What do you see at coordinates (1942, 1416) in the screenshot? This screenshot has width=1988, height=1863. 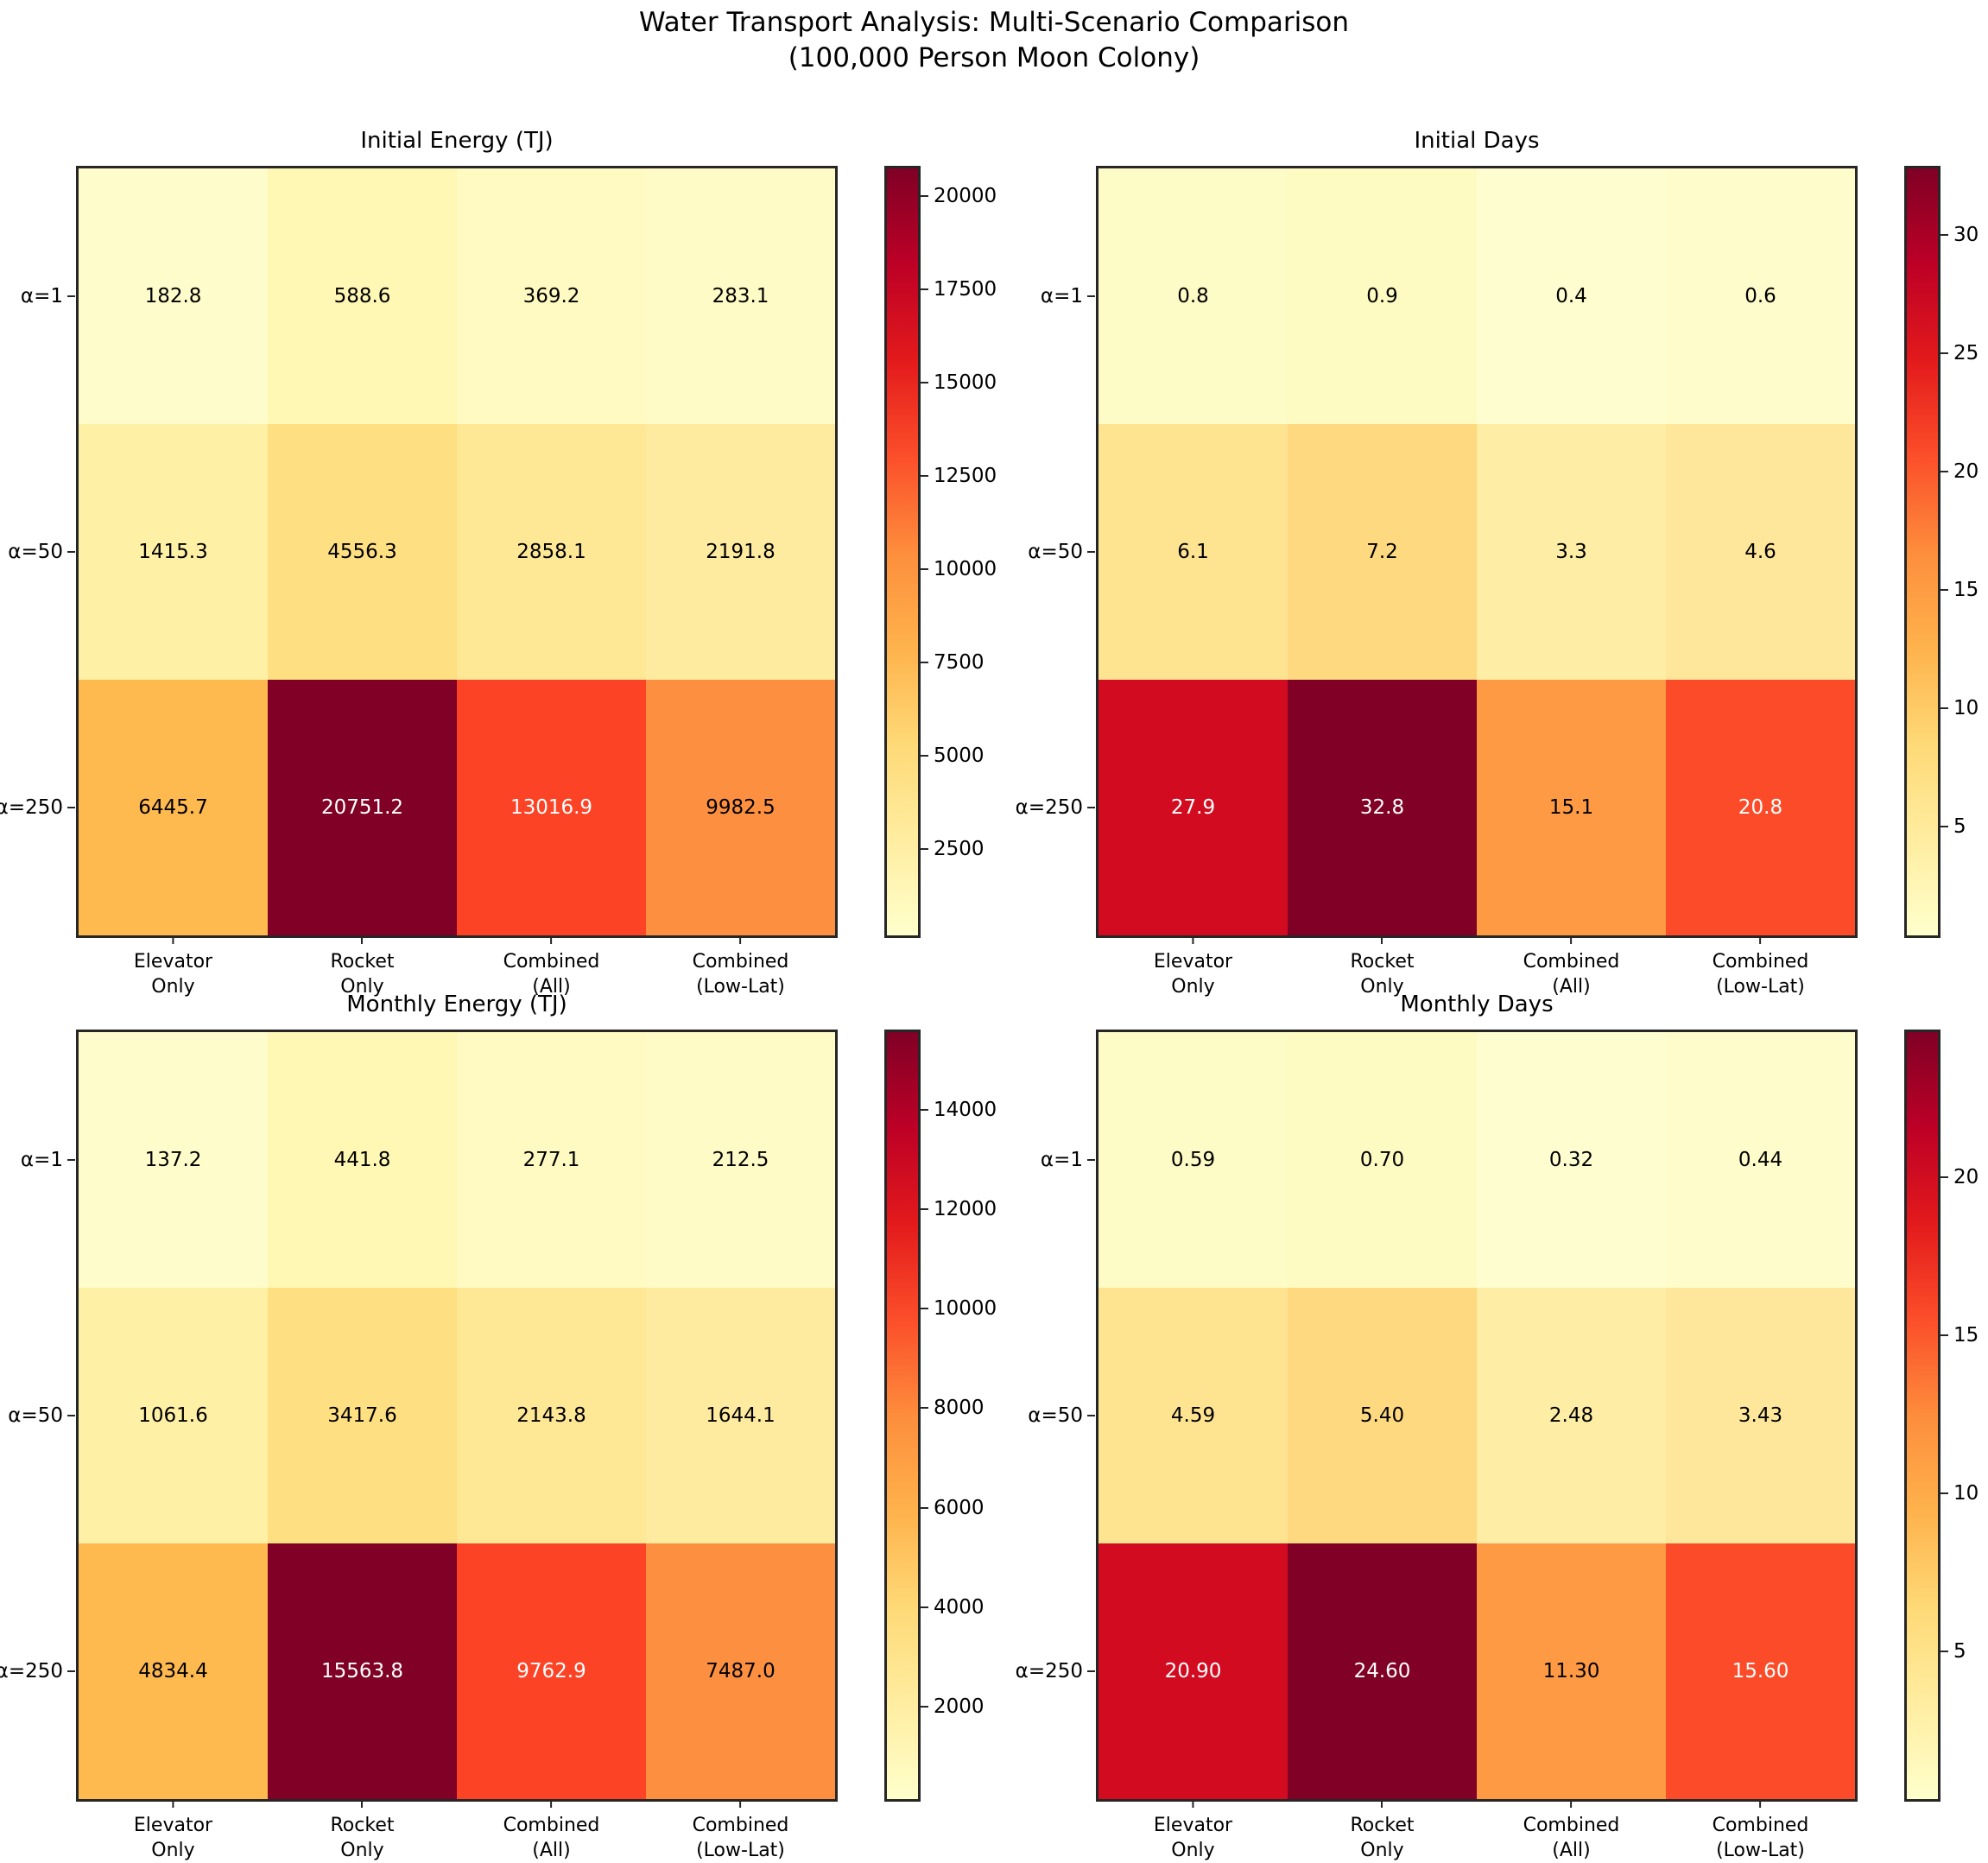 I see `colorbar-monthly-days: 5 10 15 20` at bounding box center [1942, 1416].